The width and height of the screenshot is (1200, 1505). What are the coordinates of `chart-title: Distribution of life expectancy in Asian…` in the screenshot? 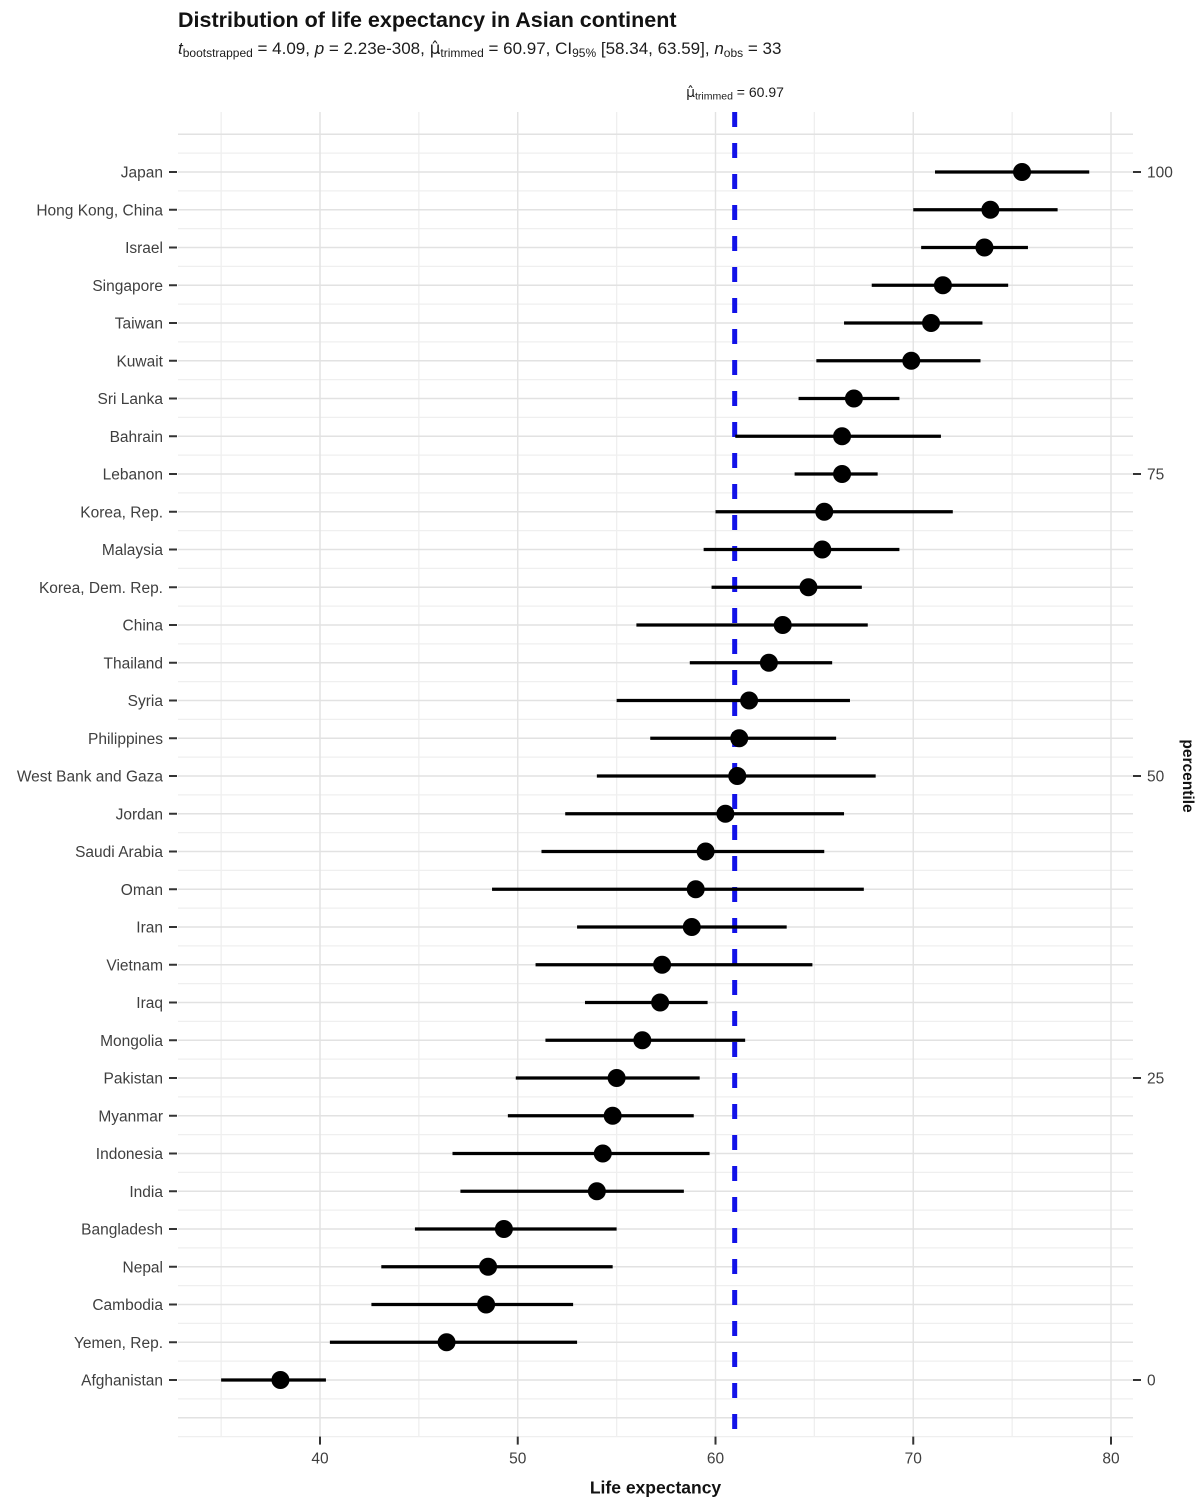 It's located at (427, 20).